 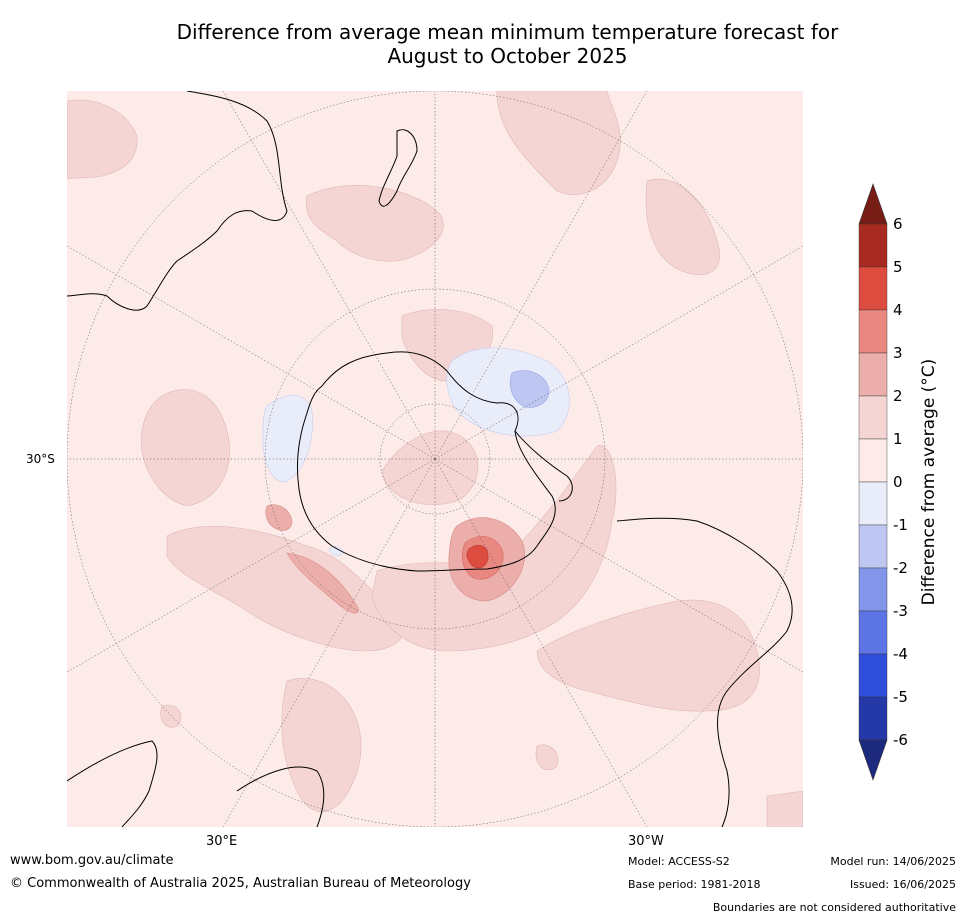 I want to click on colorbar-tick-label: -6, so click(x=900, y=740).